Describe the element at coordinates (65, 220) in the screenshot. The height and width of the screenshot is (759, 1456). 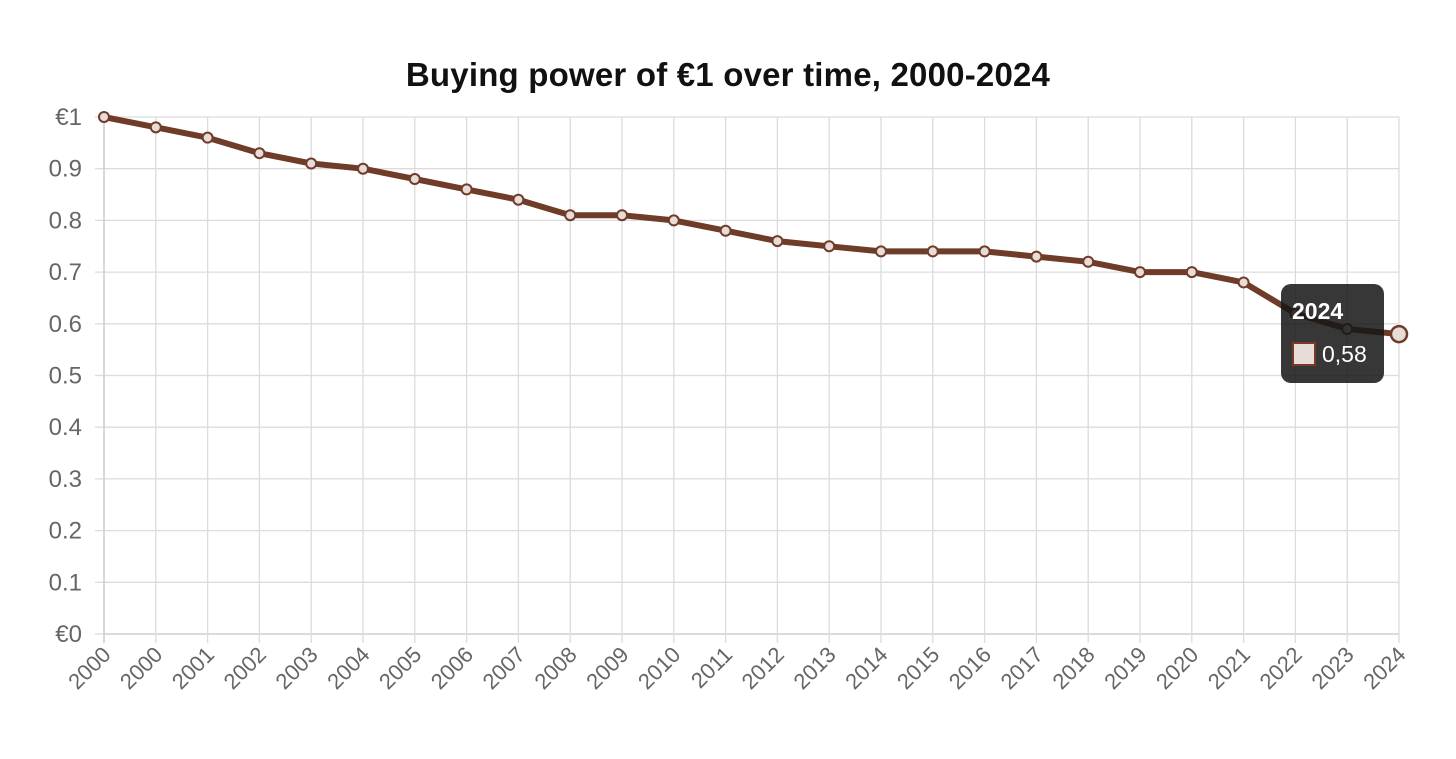
I see `y-tick-label: 0.8` at that location.